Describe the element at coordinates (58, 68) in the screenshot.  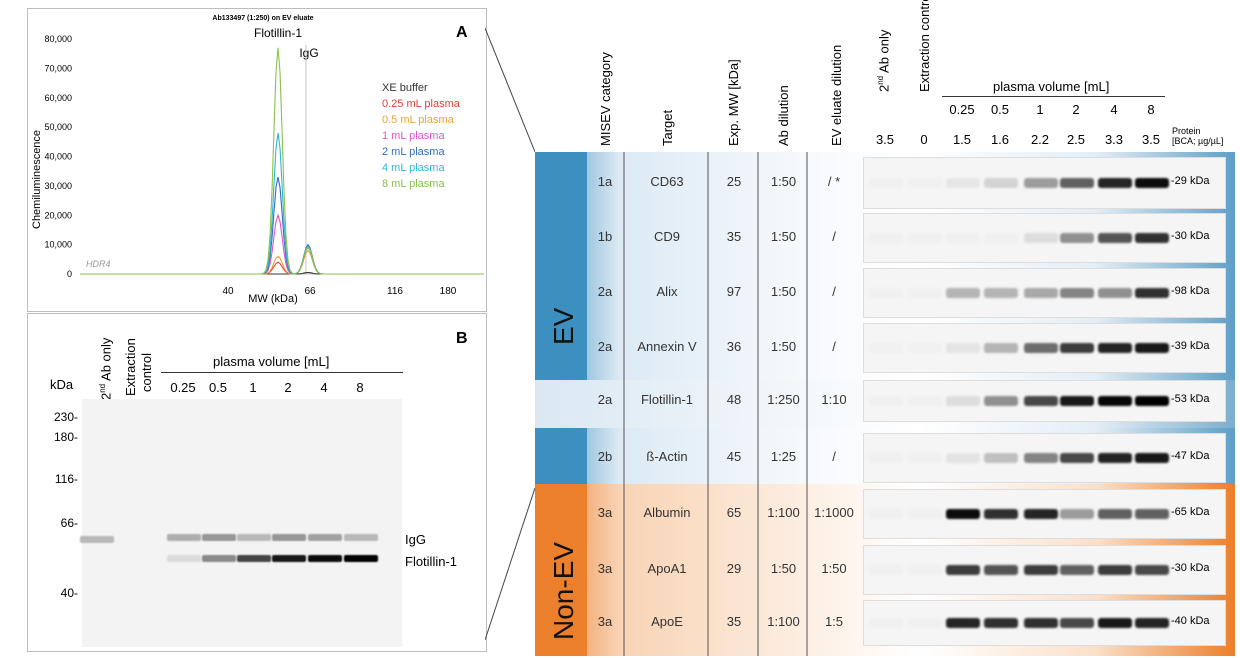
I see `y-tick-label: 70,000` at that location.